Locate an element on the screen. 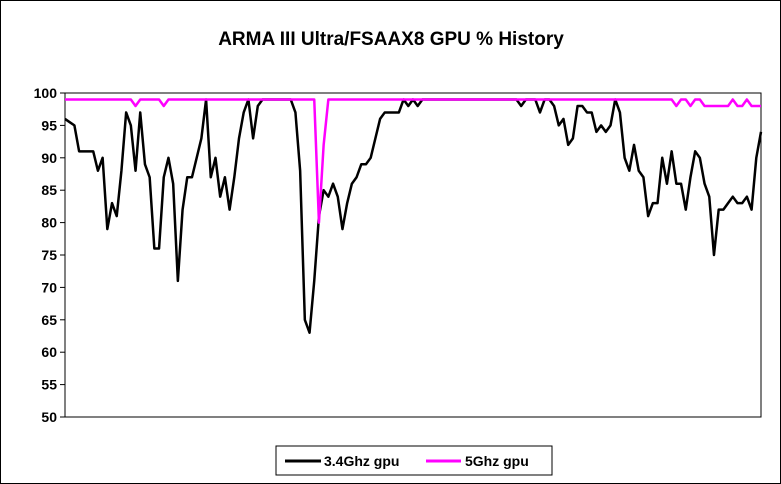 The height and width of the screenshot is (484, 781). chart-title: ARMA III Ultra/FSAAX8 GPU % History is located at coordinates (391, 39).